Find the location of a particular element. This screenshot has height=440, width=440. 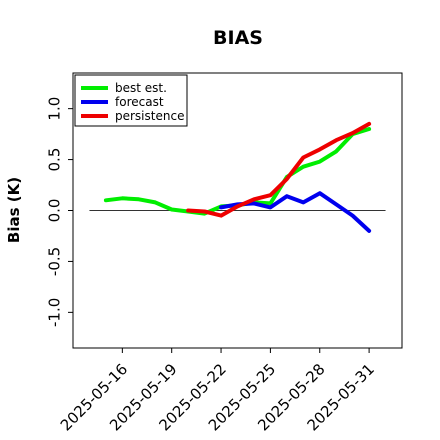

y-tick-label: -0.5 is located at coordinates (54, 261).